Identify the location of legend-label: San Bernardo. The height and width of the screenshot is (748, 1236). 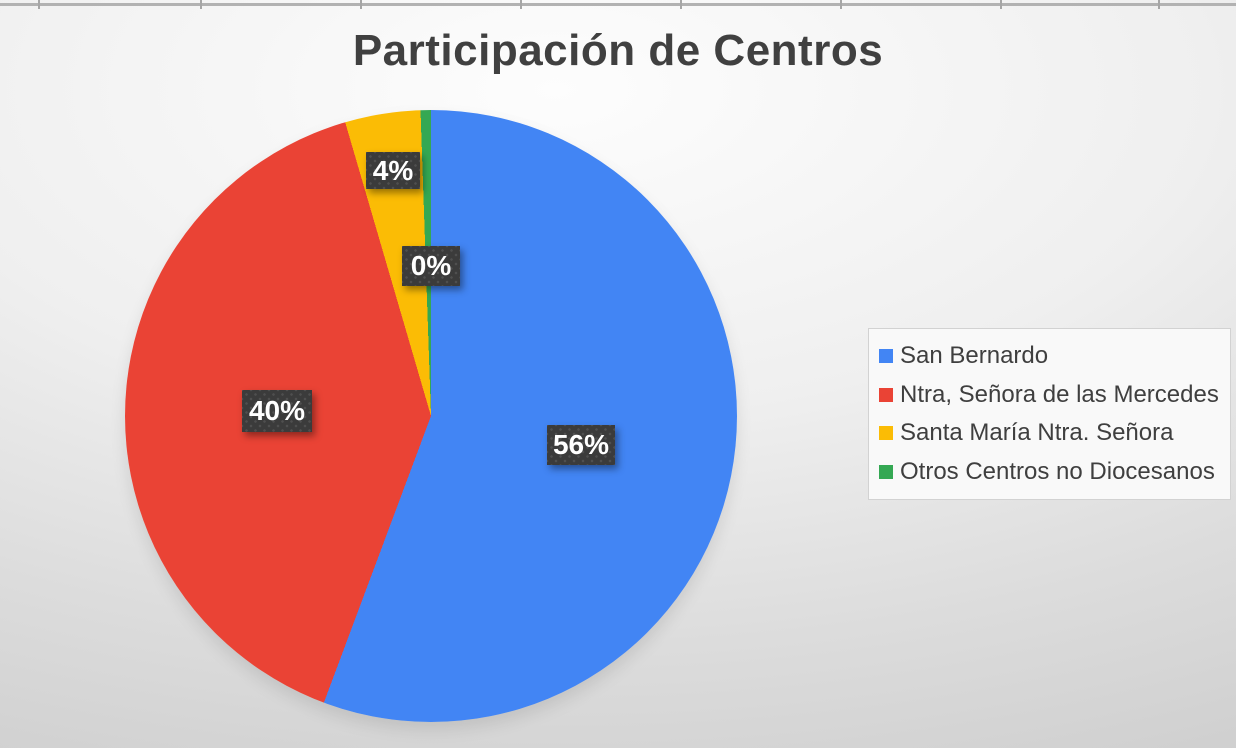
(974, 356).